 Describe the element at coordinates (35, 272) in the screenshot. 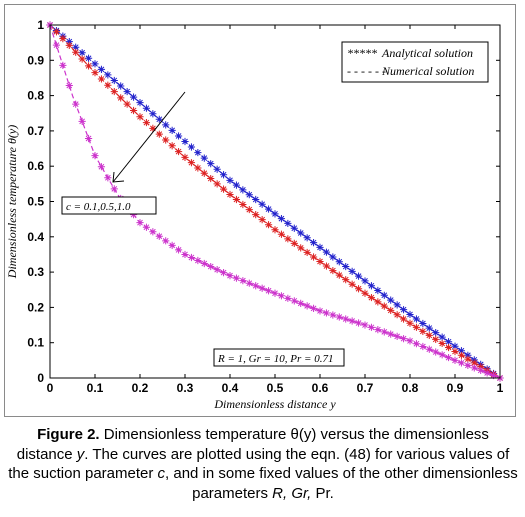

I see `y-tick-label: 0.3` at that location.